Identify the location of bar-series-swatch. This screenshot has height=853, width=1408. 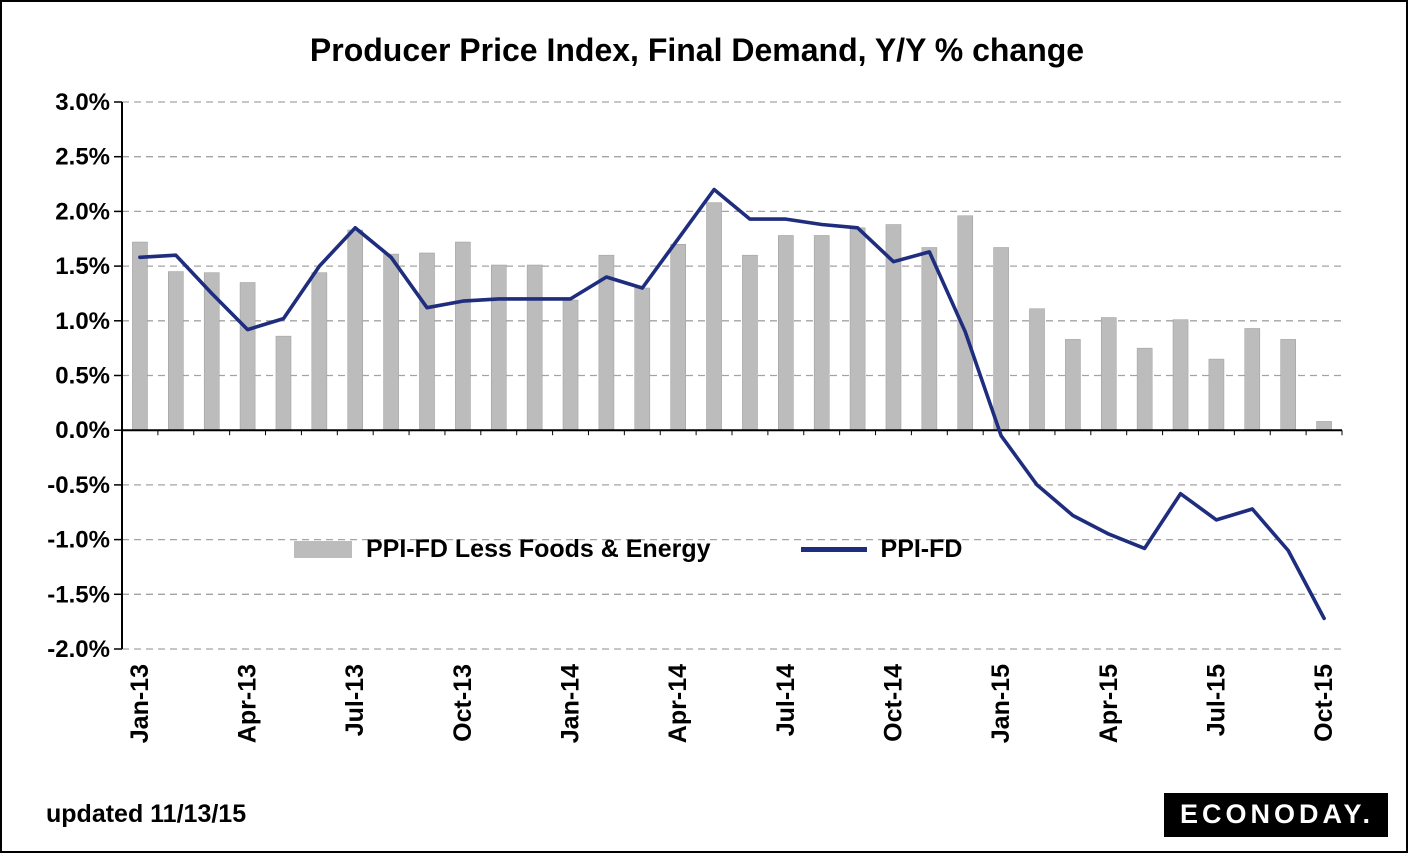
(323, 549).